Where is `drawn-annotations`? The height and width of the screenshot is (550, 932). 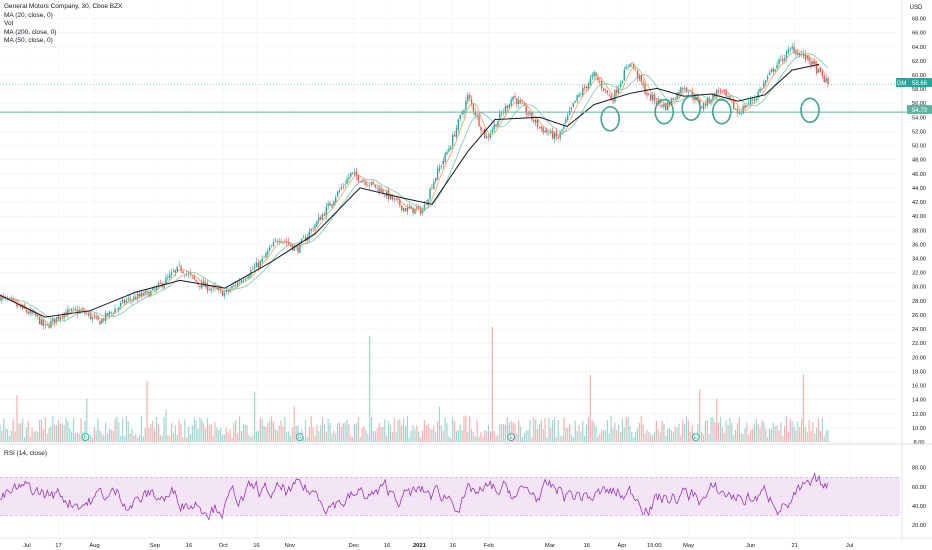
drawn-annotations is located at coordinates (710, 113).